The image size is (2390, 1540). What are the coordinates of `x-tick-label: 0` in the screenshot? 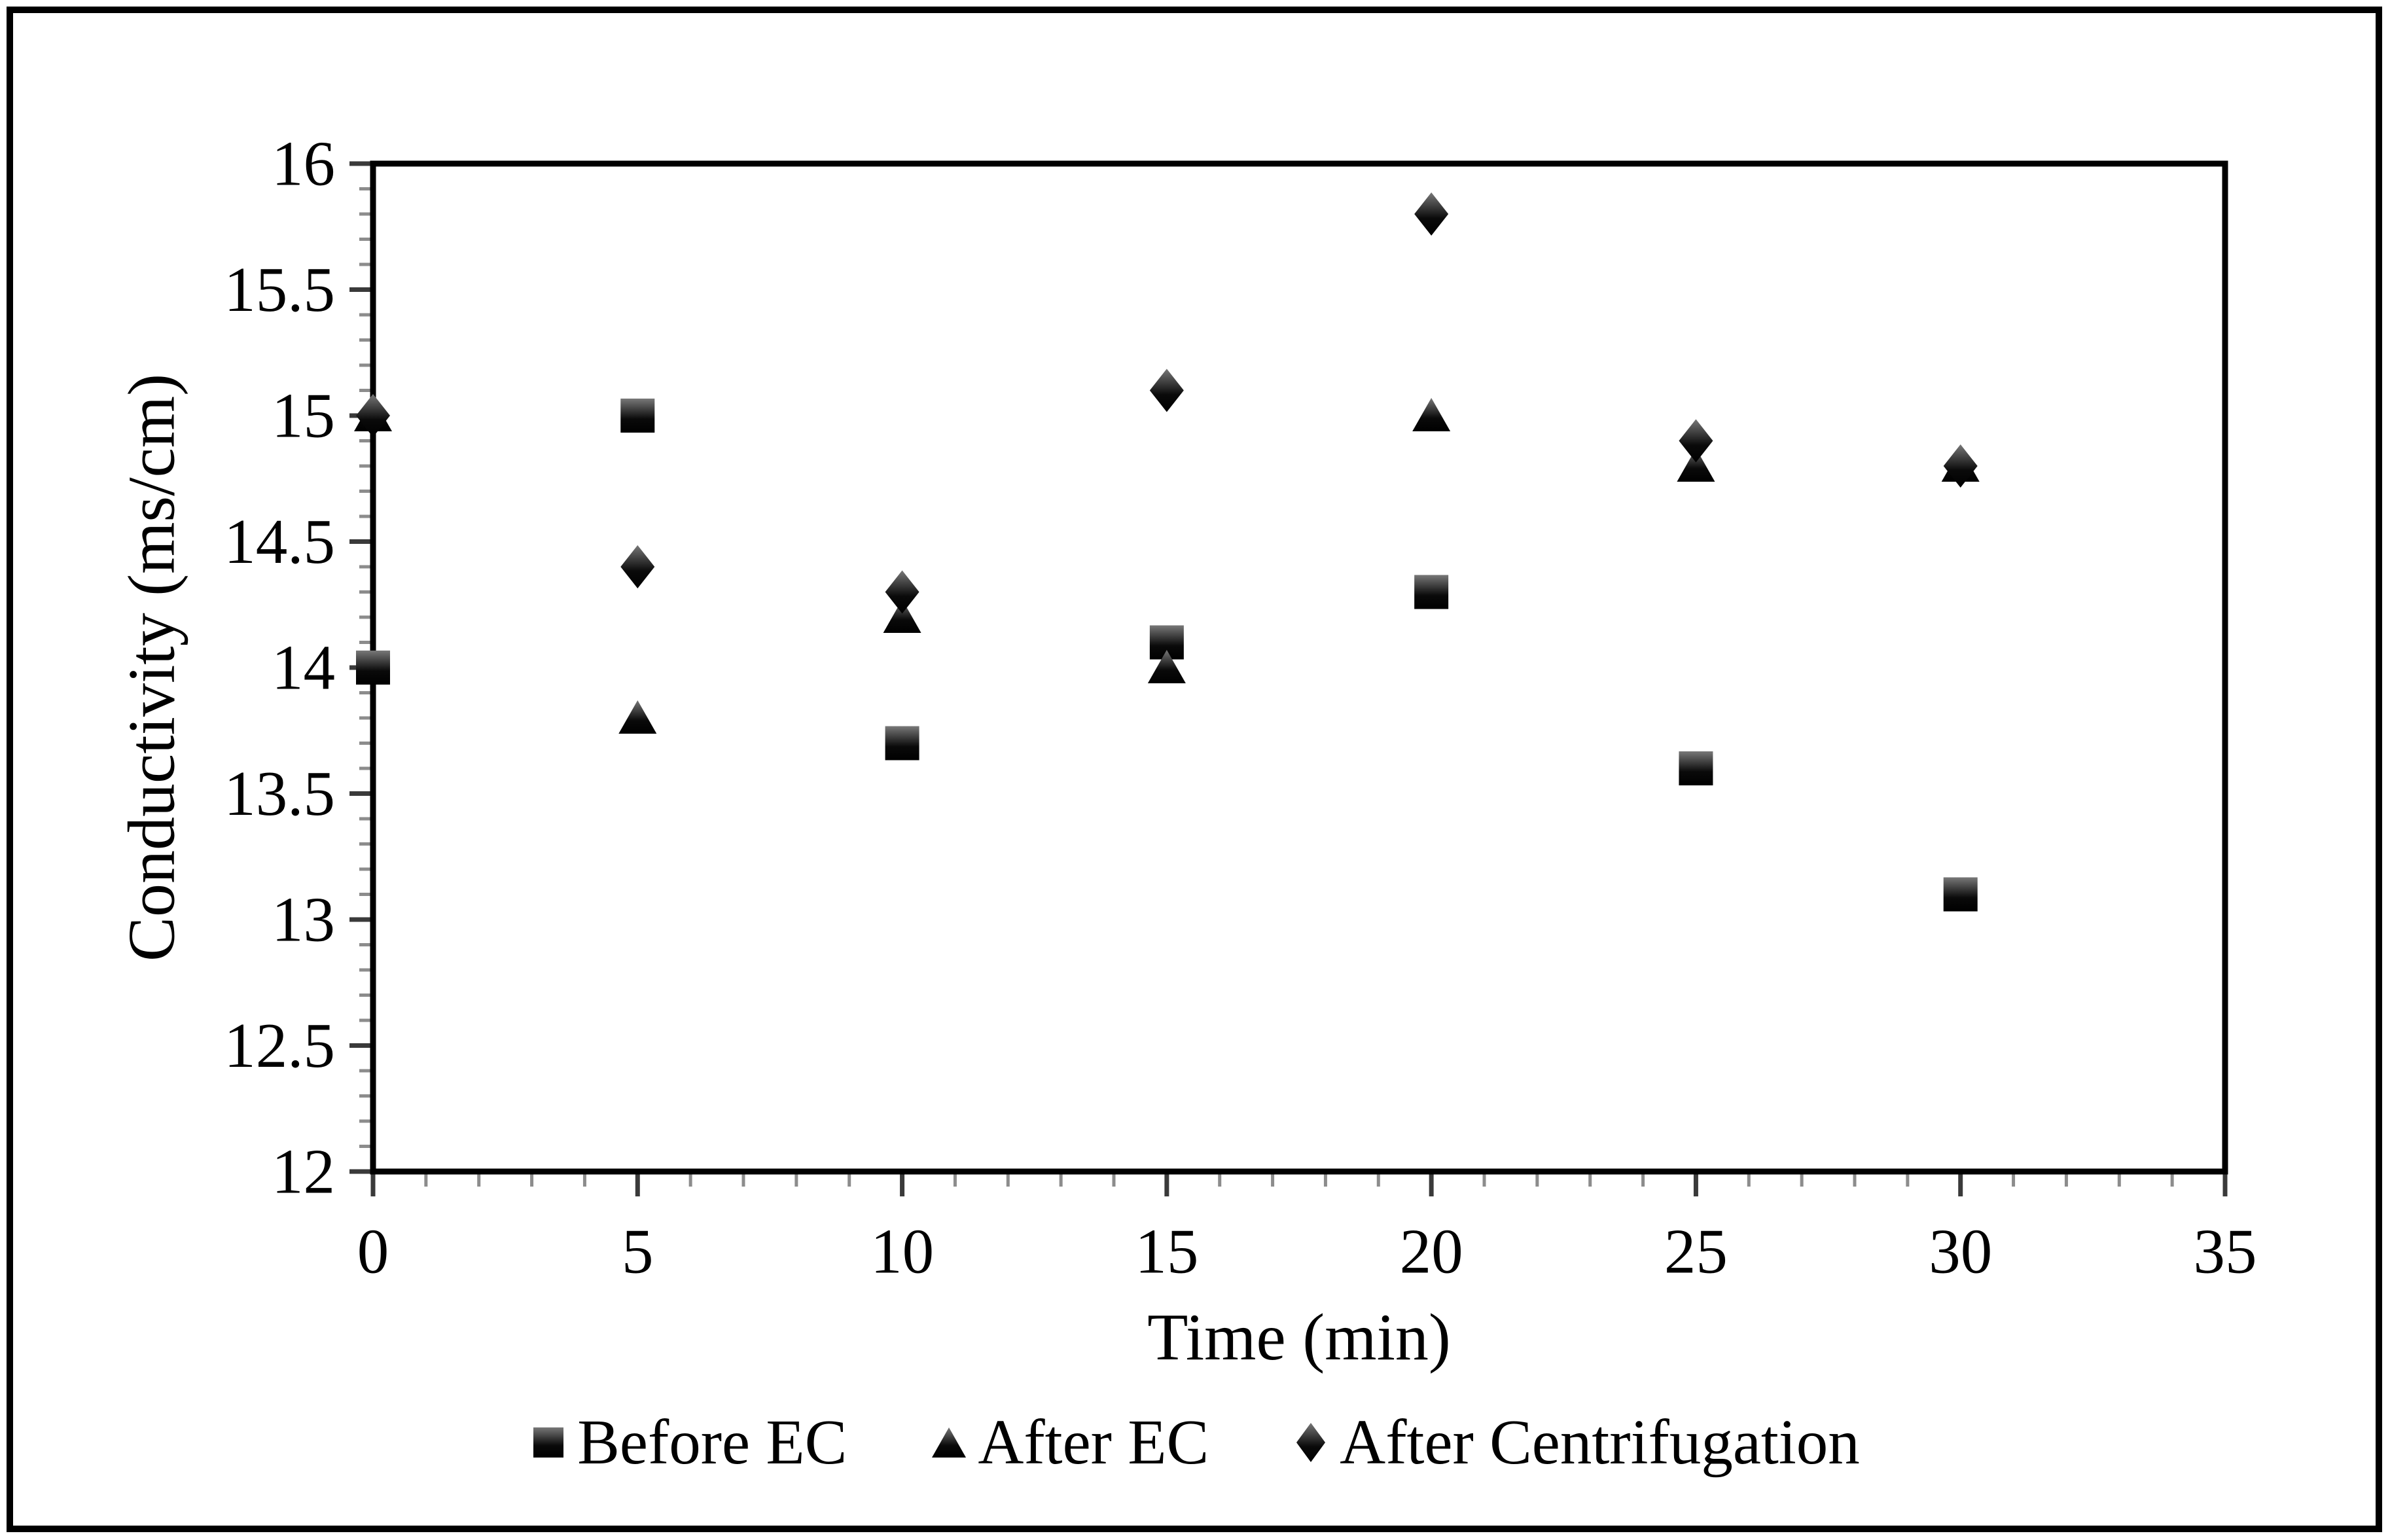 It's located at (373, 1252).